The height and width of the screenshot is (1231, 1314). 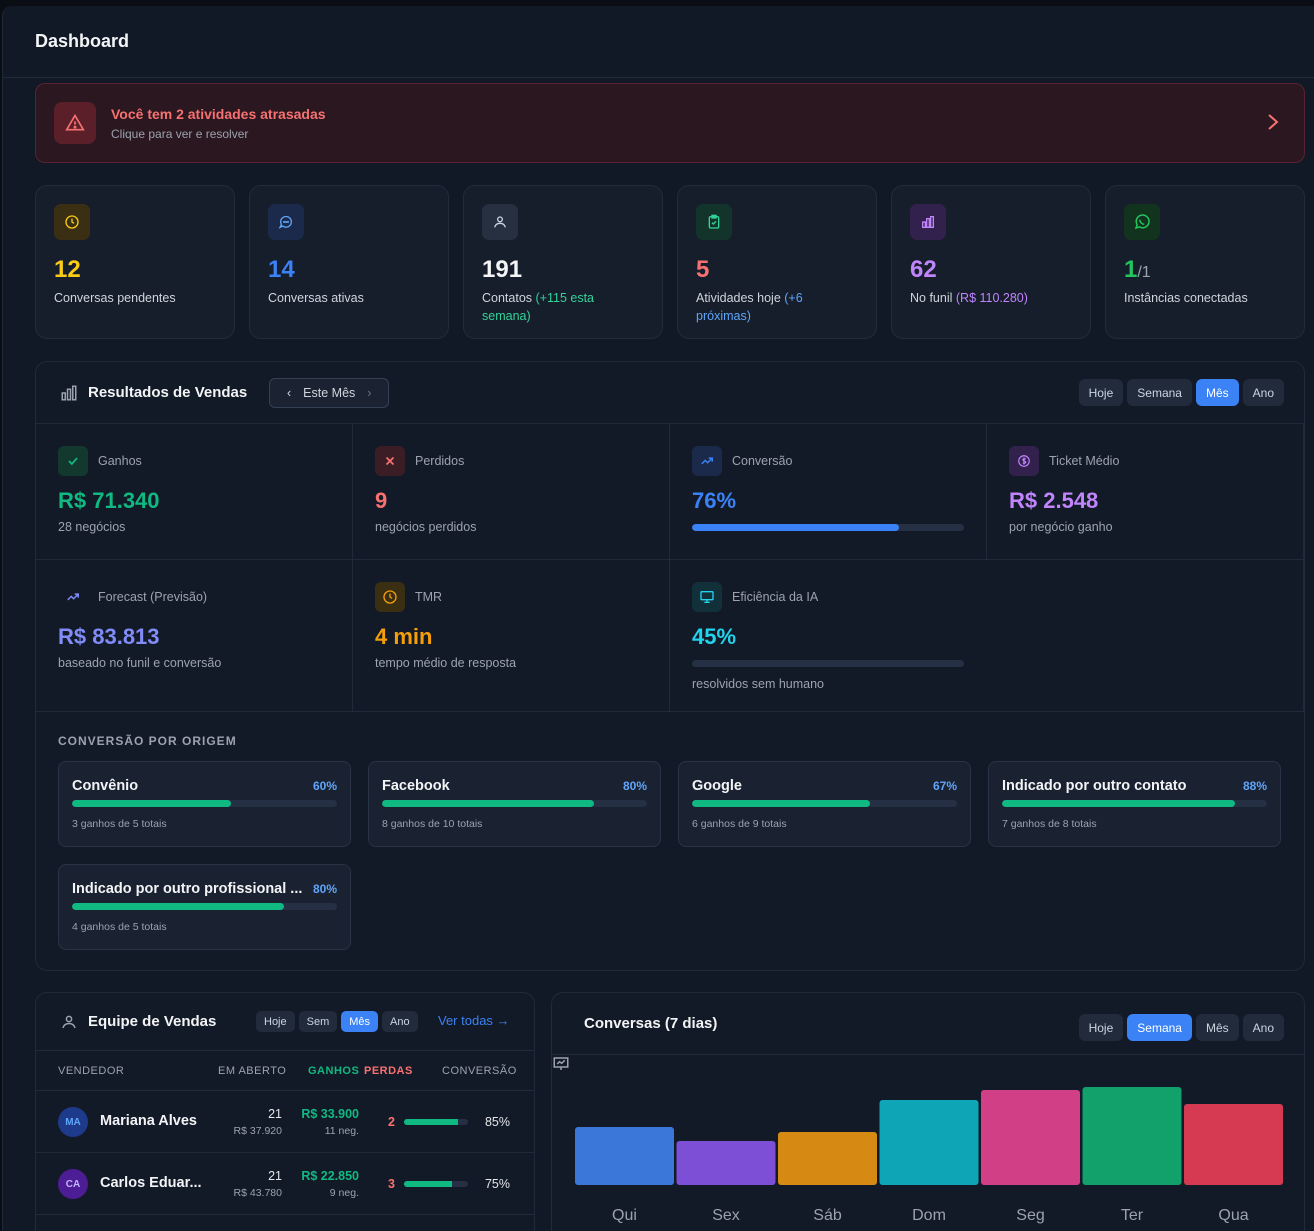 What do you see at coordinates (511, 636) in the screenshot?
I see `response-time-metric: TMR 4 min tempo médio de resposta` at bounding box center [511, 636].